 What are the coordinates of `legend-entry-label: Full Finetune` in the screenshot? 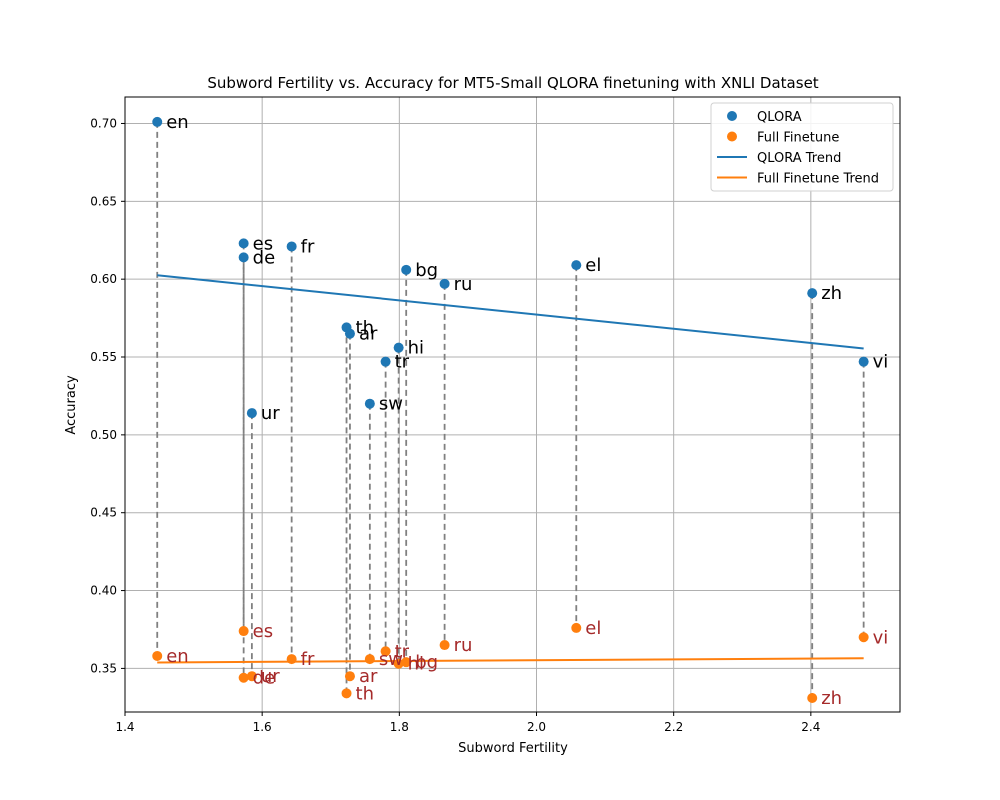 It's located at (798, 138).